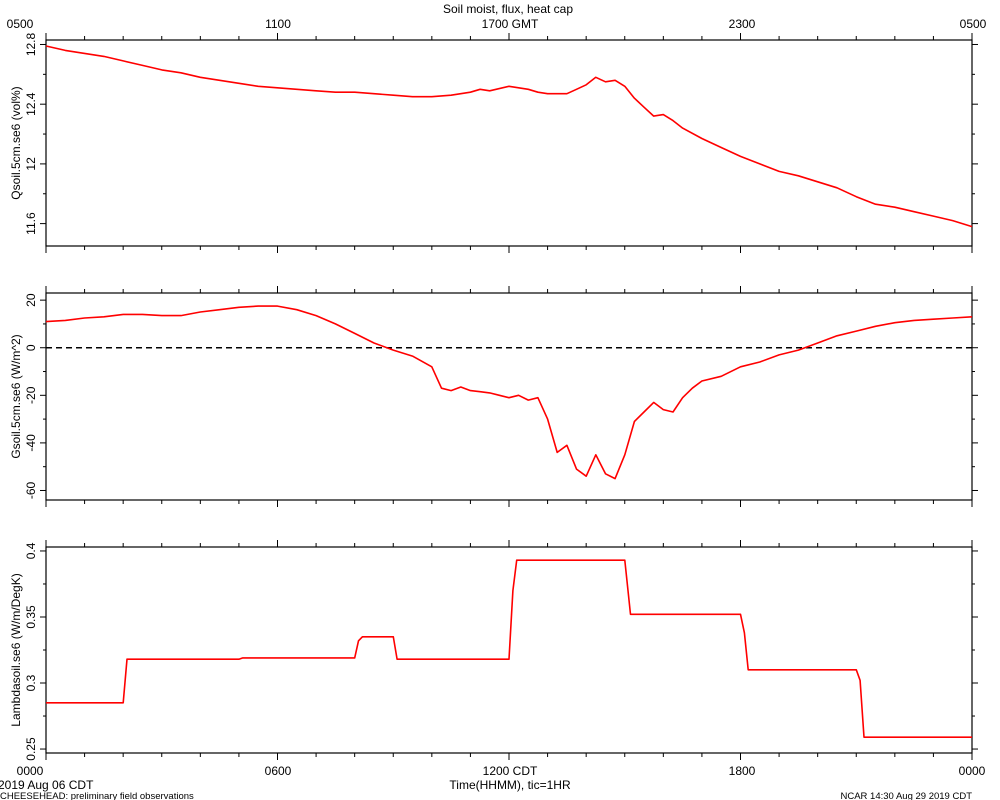  Describe the element at coordinates (510, 785) in the screenshot. I see `x-axis-label: Time(HHMM), tic=1HR` at that location.